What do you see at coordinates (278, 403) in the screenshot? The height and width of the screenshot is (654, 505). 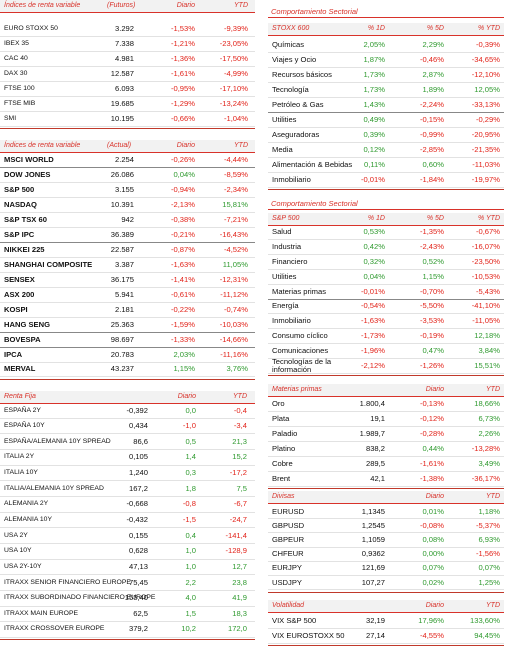 I see `row-name: Oro` at bounding box center [278, 403].